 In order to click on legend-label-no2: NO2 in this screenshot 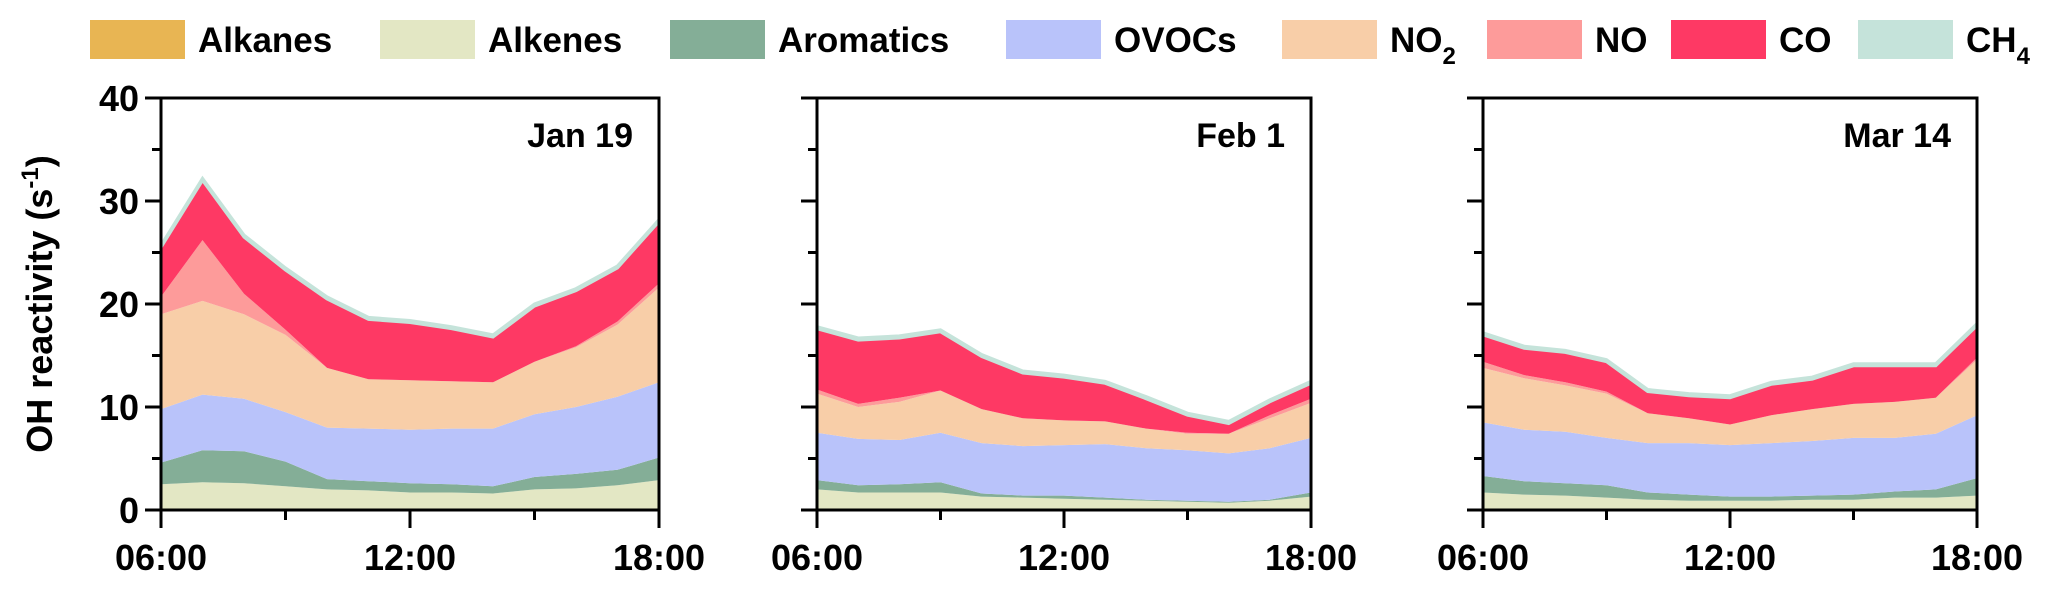, I will do `click(1423, 45)`.